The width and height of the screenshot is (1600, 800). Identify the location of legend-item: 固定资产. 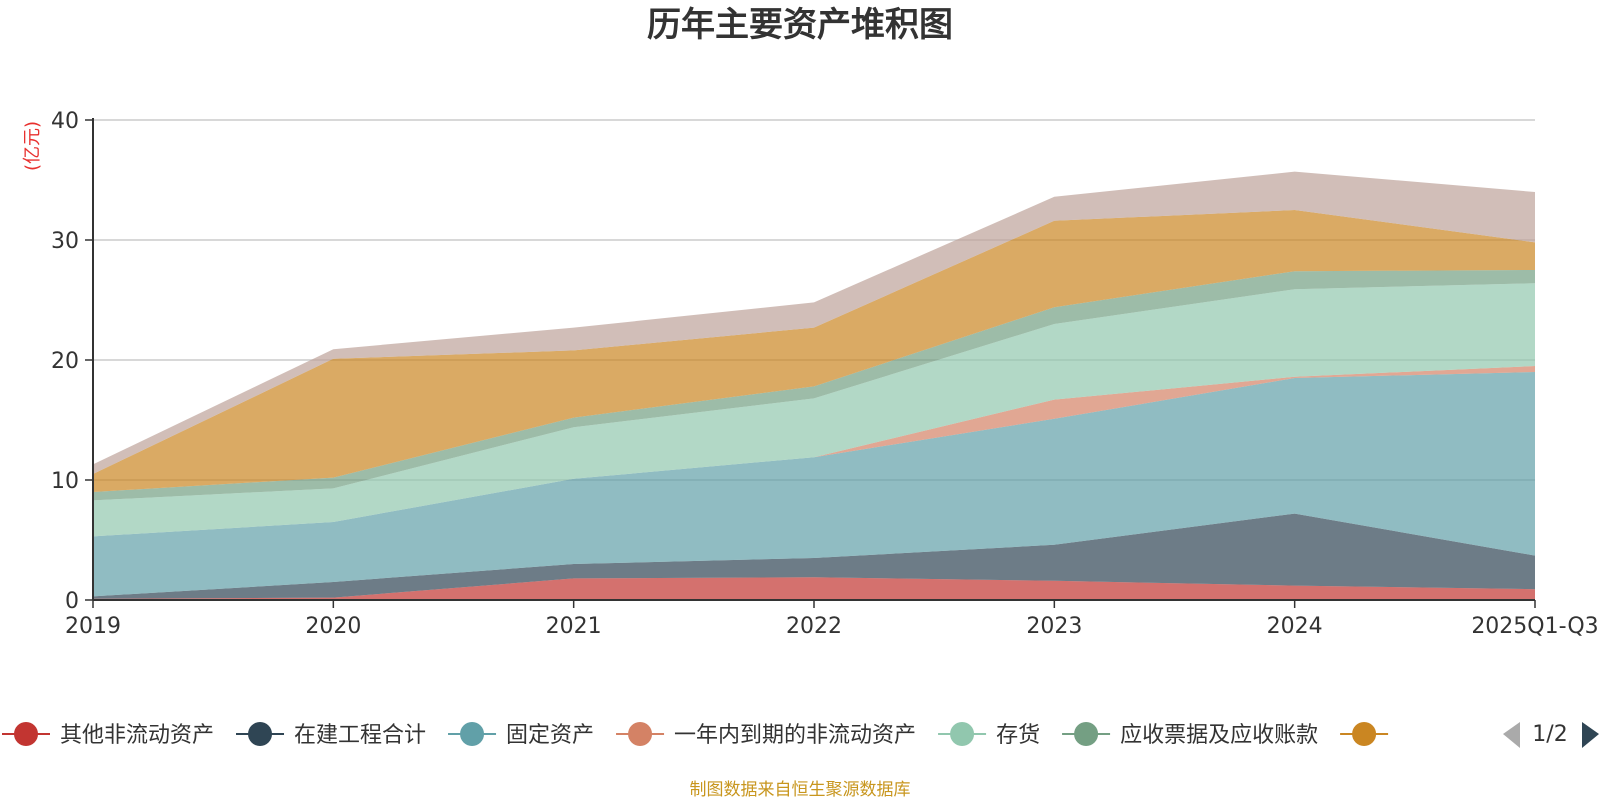
(521, 735).